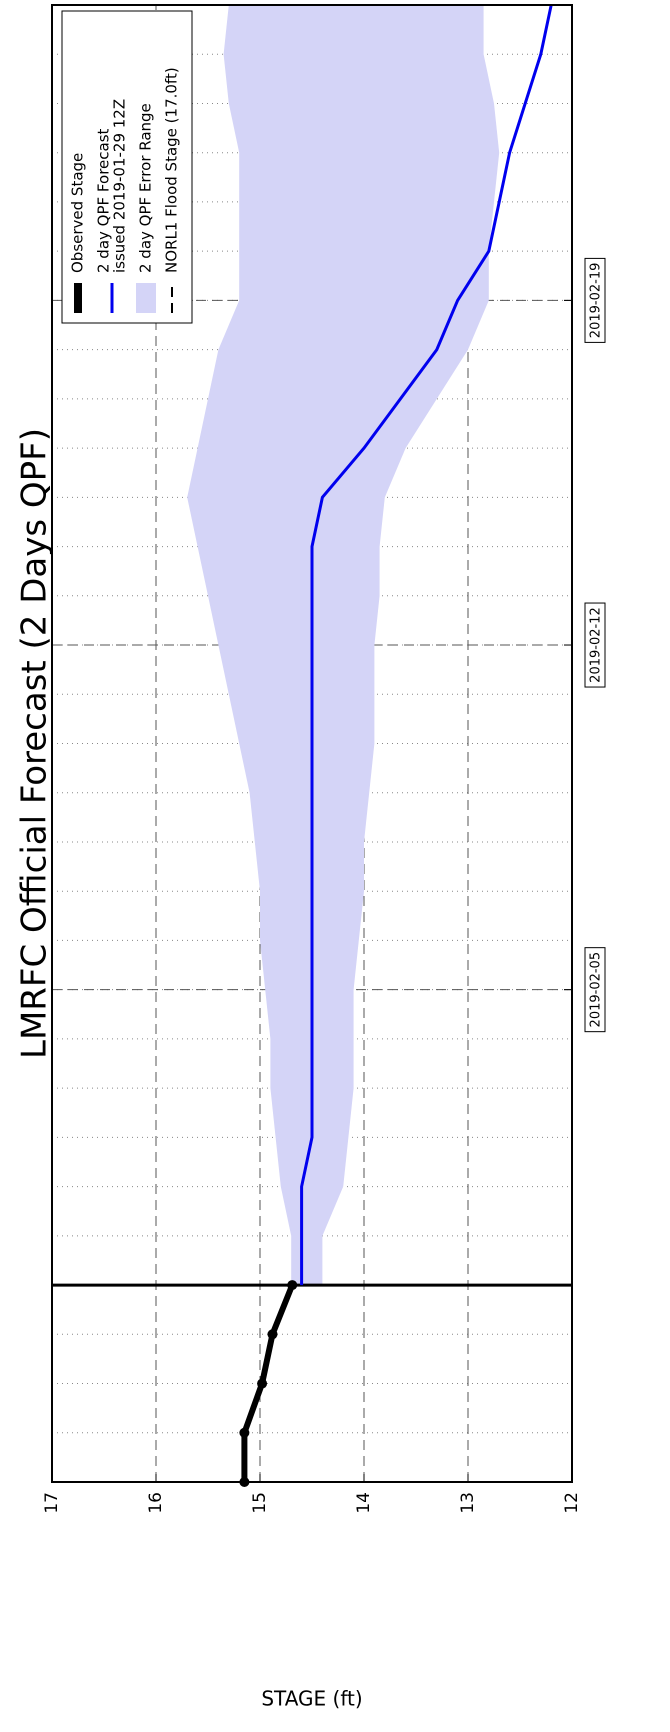 This screenshot has width=670, height=1732. Describe the element at coordinates (35, 743) in the screenshot. I see `chart-title: LMRFC Official Forecast (2 Days QPF)` at that location.